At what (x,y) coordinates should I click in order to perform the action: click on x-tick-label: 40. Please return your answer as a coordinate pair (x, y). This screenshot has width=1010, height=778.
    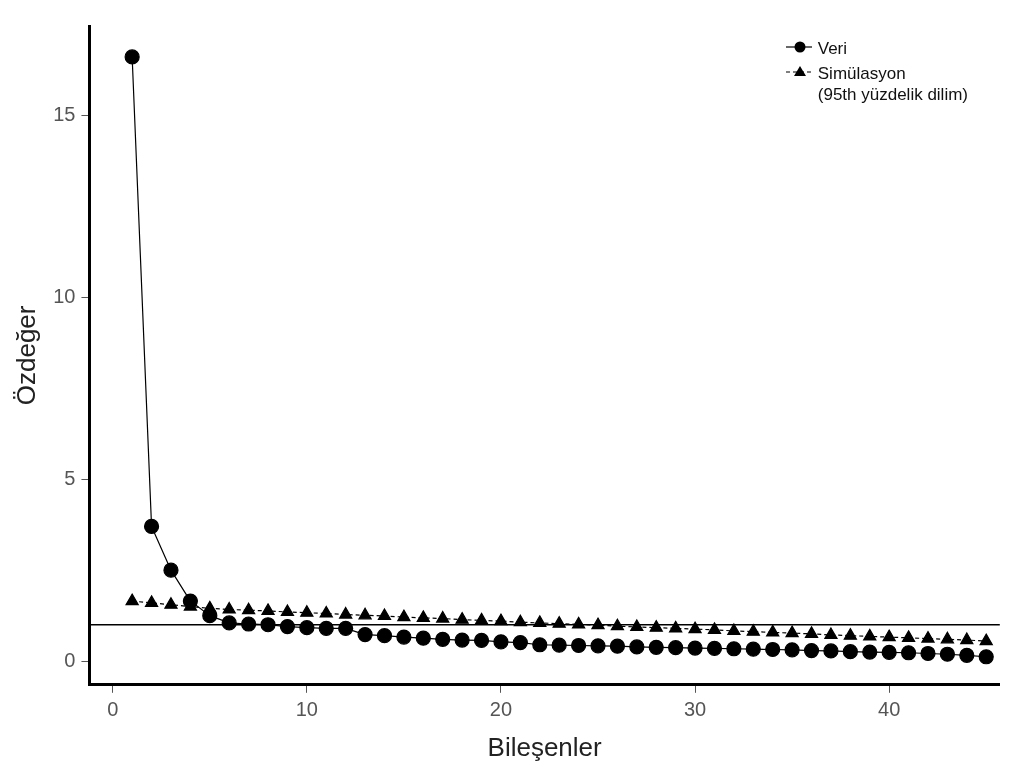
    Looking at the image, I should click on (889, 709).